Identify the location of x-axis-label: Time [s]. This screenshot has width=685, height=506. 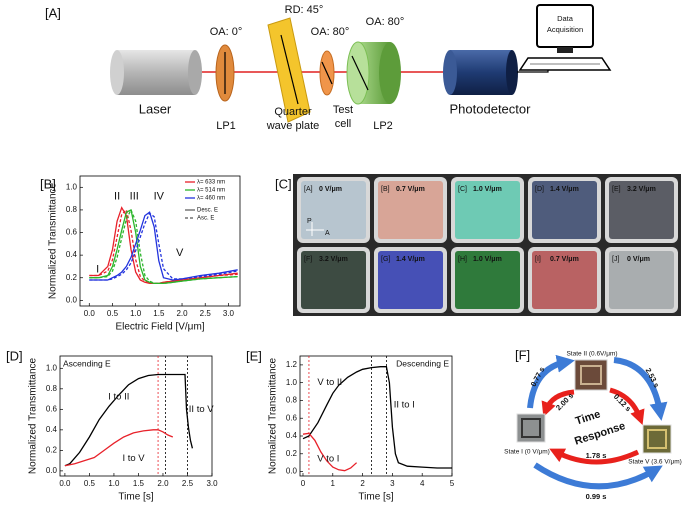
(135, 497).